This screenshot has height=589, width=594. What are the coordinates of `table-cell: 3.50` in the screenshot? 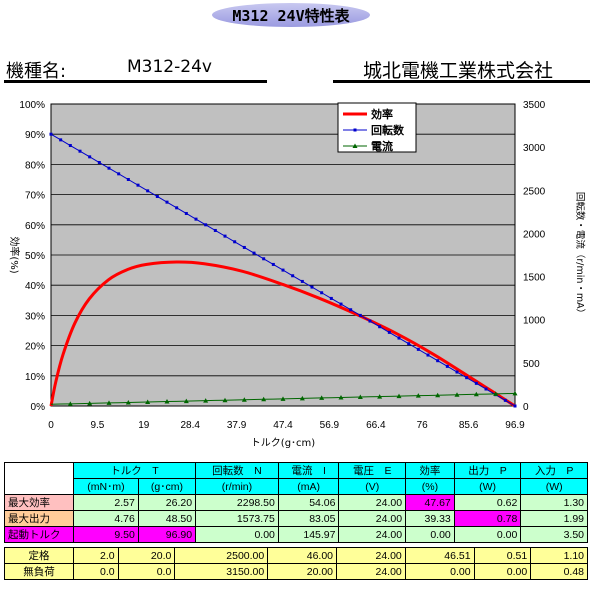 It's located at (554, 534).